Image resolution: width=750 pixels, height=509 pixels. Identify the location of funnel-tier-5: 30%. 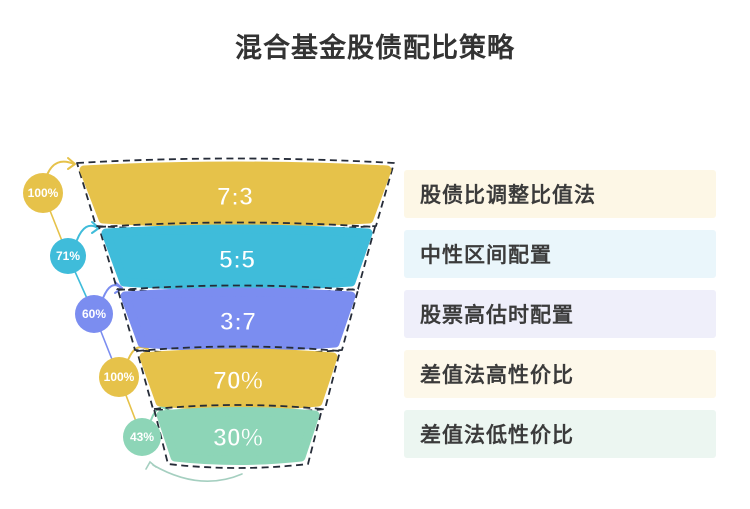
(238, 436).